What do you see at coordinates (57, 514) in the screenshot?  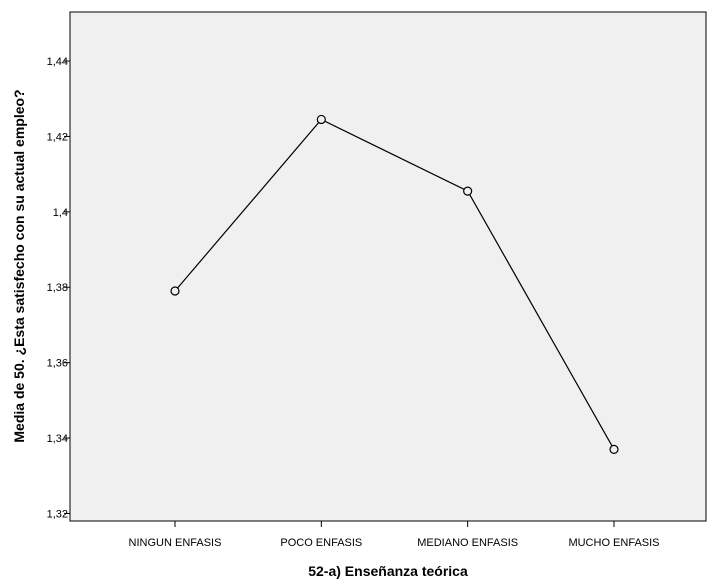 I see `y-tick-label: 1,32` at bounding box center [57, 514].